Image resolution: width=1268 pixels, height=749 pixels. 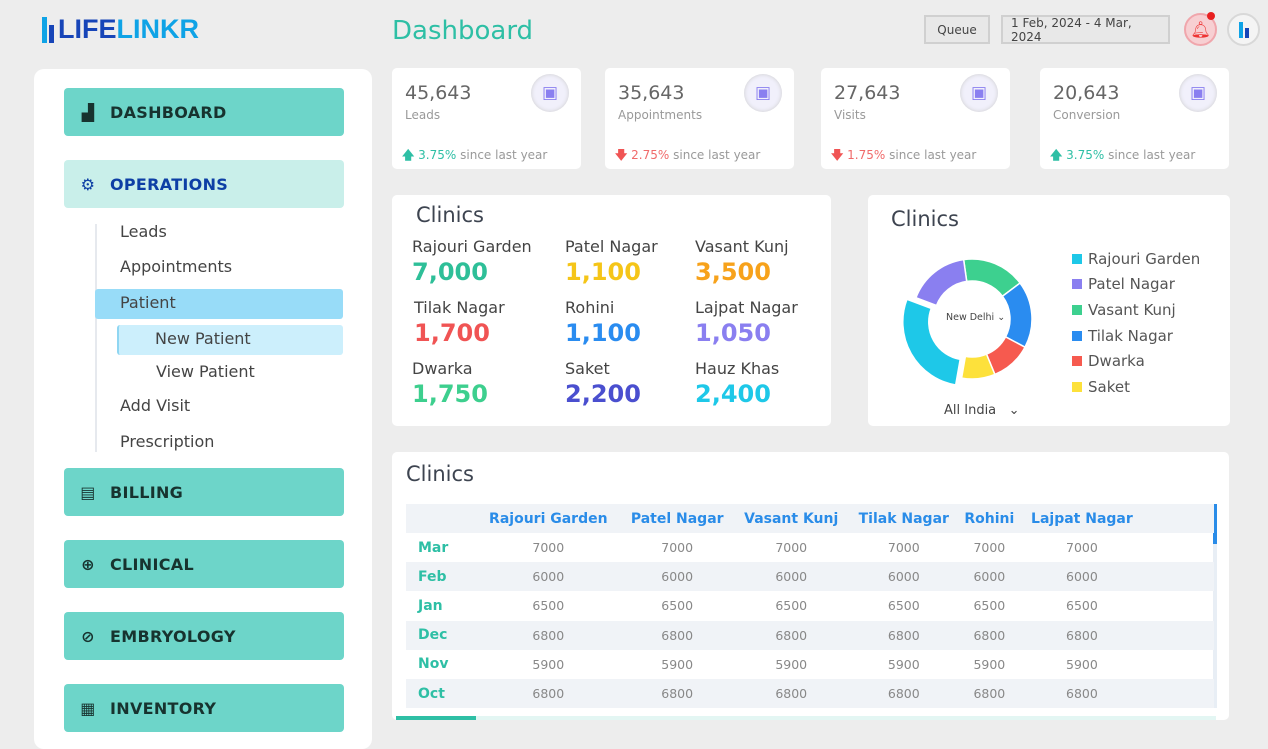 What do you see at coordinates (737, 383) in the screenshot?
I see `clinic-stat: Hauz Khas 2,400` at bounding box center [737, 383].